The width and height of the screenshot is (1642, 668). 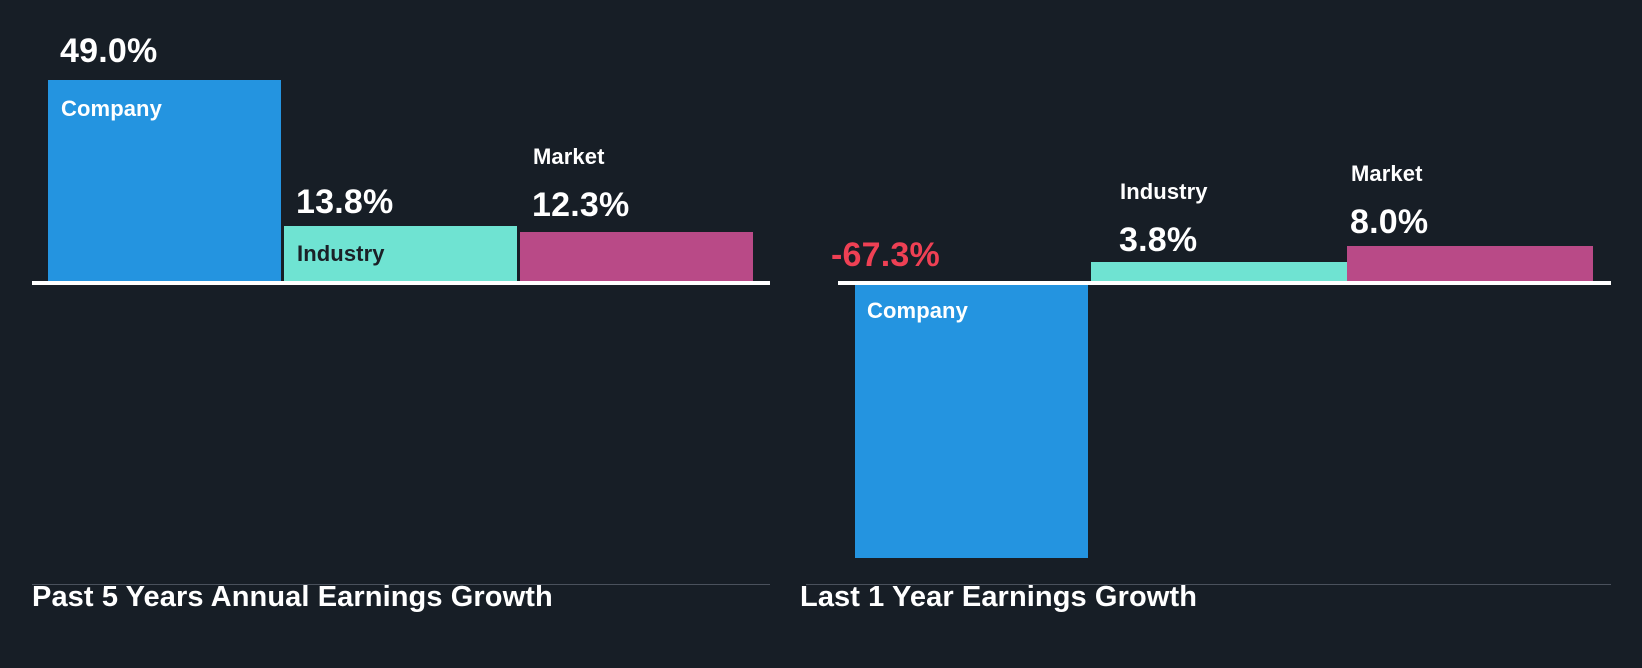 What do you see at coordinates (345, 202) in the screenshot?
I see `value-label-industry: 13.8%` at bounding box center [345, 202].